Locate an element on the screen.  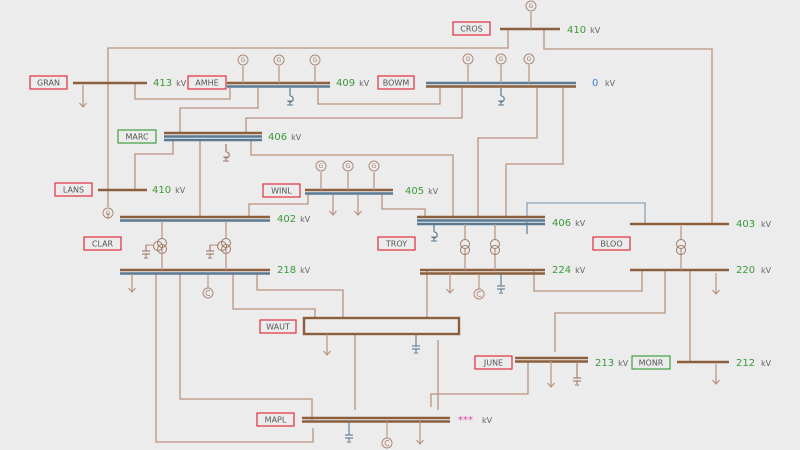
bus-voltage: 213 is located at coordinates (604, 363).